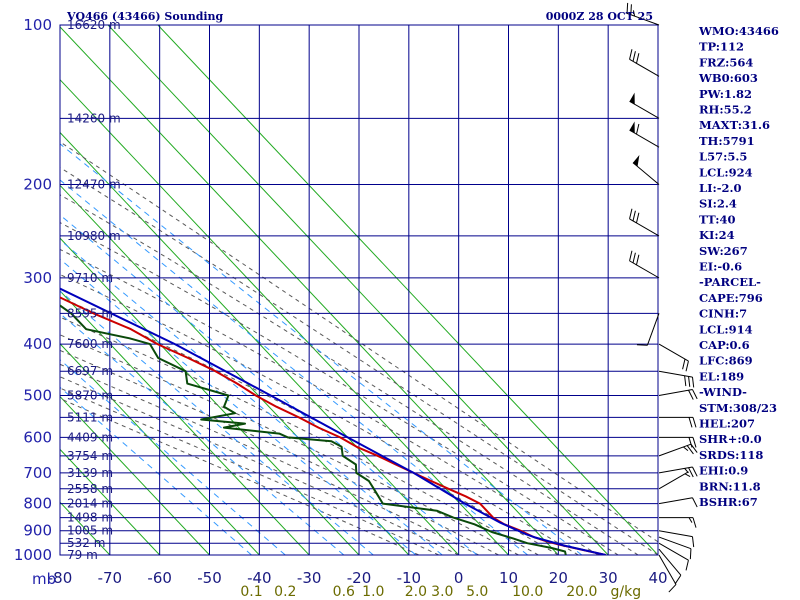 Image resolution: width=800 pixels, height=600 pixels. I want to click on temperature-tick-label: -80, so click(60, 578).